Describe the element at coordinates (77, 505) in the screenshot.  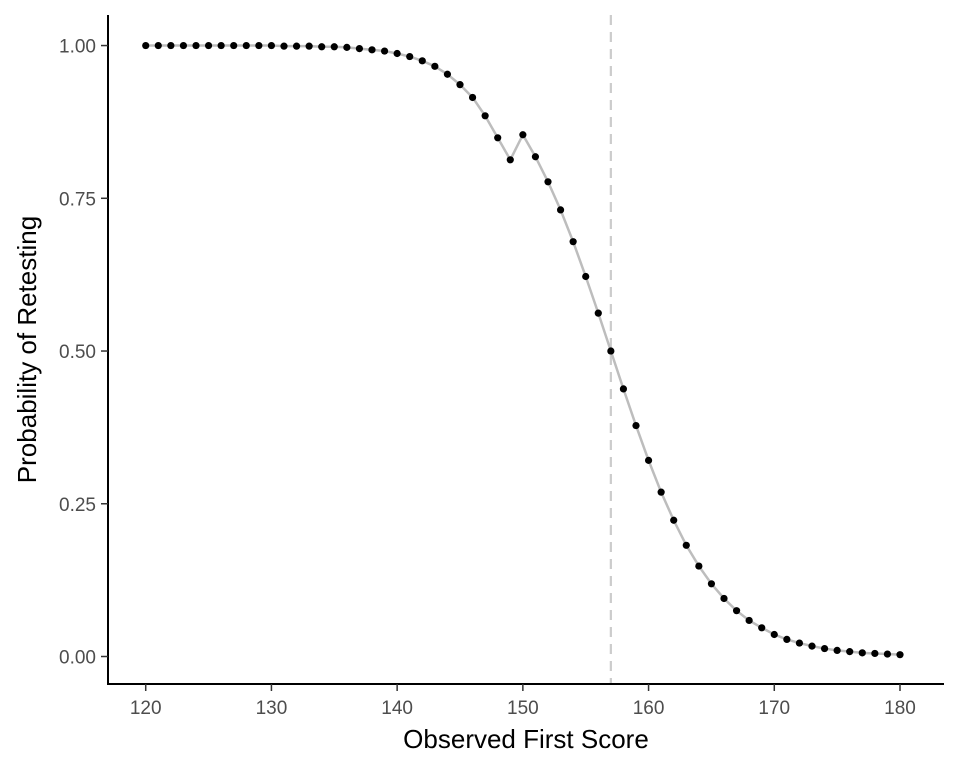
I see `y-tick-label: 0.25` at that location.